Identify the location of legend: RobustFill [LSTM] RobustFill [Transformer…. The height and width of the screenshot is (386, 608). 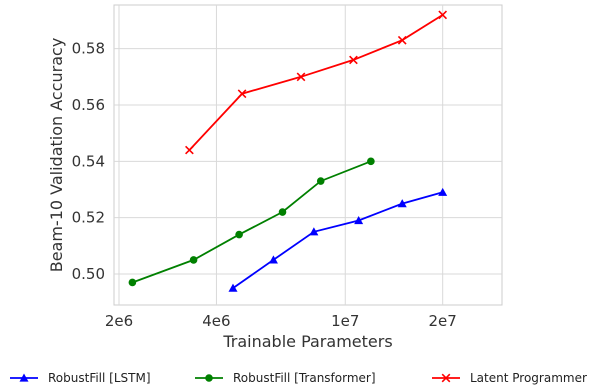
(298, 378).